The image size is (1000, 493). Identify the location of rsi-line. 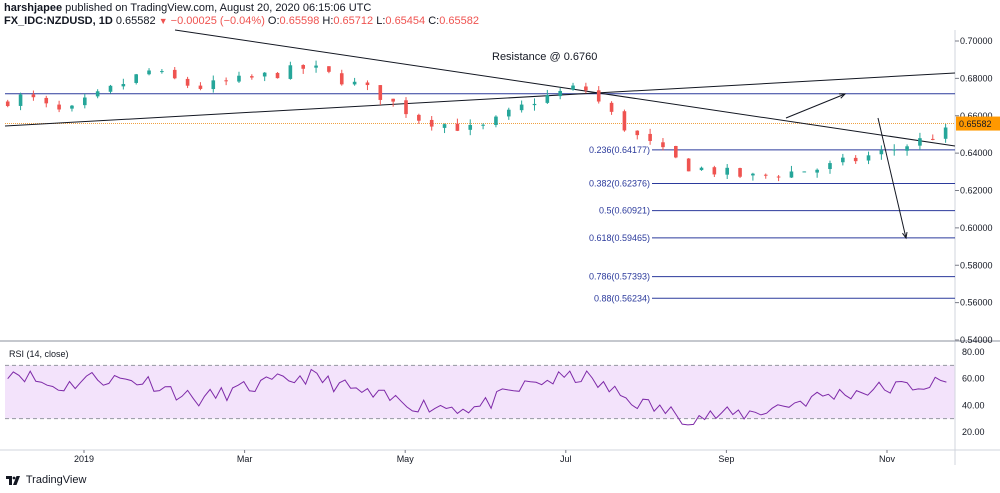
(477, 397).